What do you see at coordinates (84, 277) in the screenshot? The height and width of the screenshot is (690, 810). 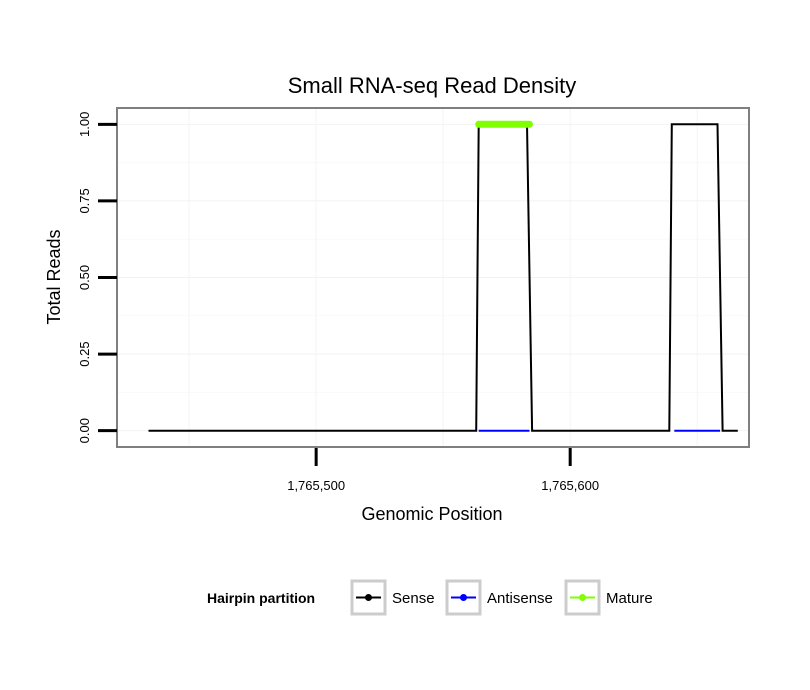 I see `y-tick-label: 0.50` at bounding box center [84, 277].